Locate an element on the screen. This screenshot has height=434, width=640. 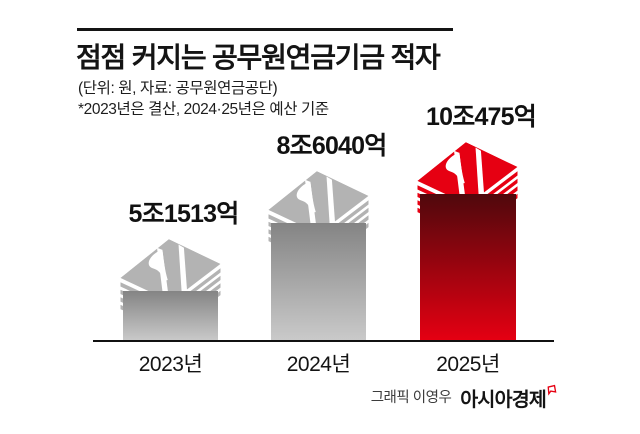
credits: 그래픽 이영우 아시아경제 is located at coordinates (464, 397).